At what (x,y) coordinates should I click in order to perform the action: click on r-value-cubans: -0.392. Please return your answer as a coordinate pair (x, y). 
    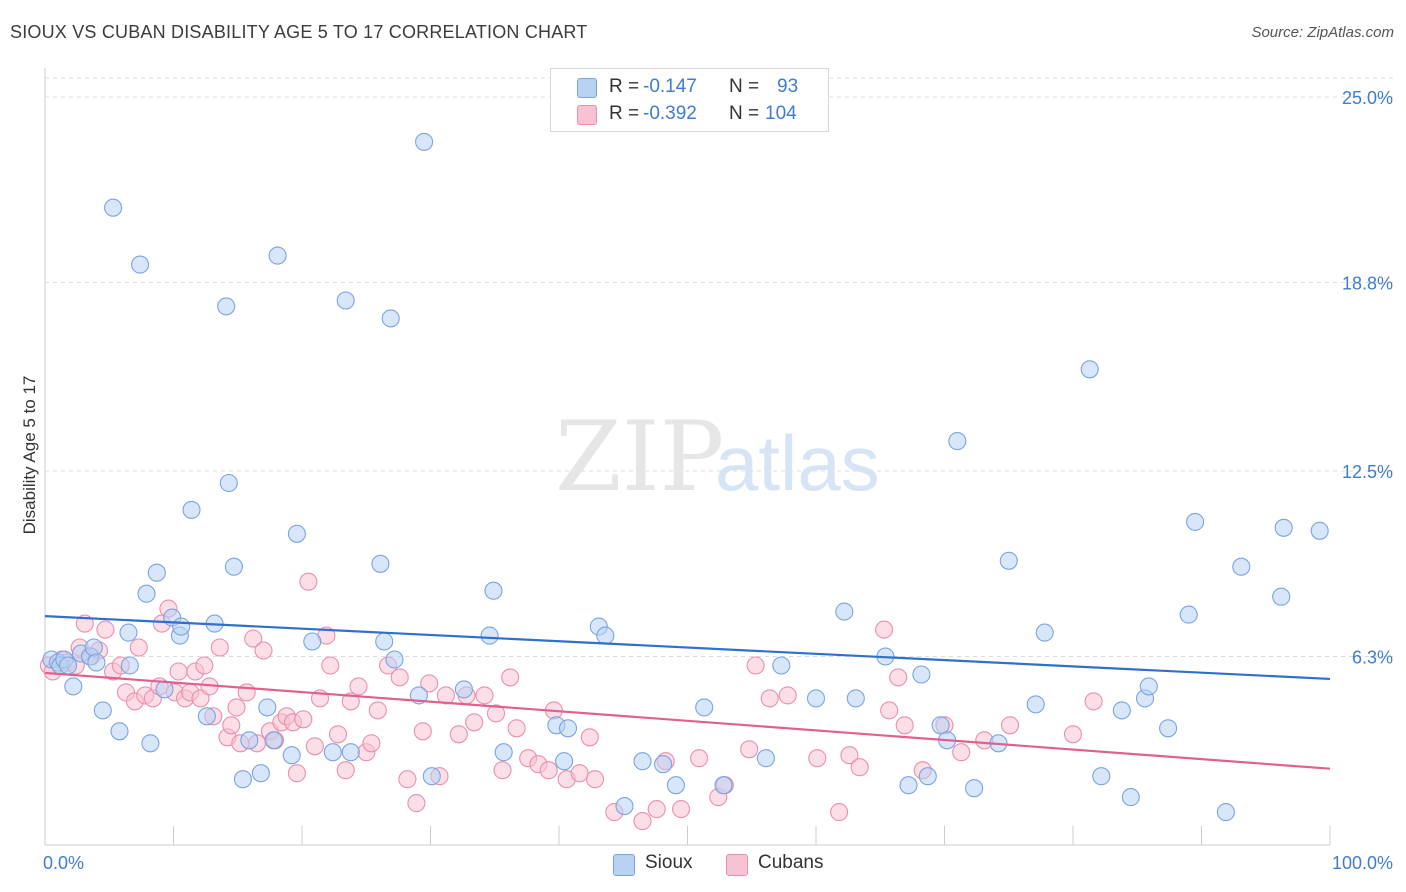
    Looking at the image, I should click on (670, 113).